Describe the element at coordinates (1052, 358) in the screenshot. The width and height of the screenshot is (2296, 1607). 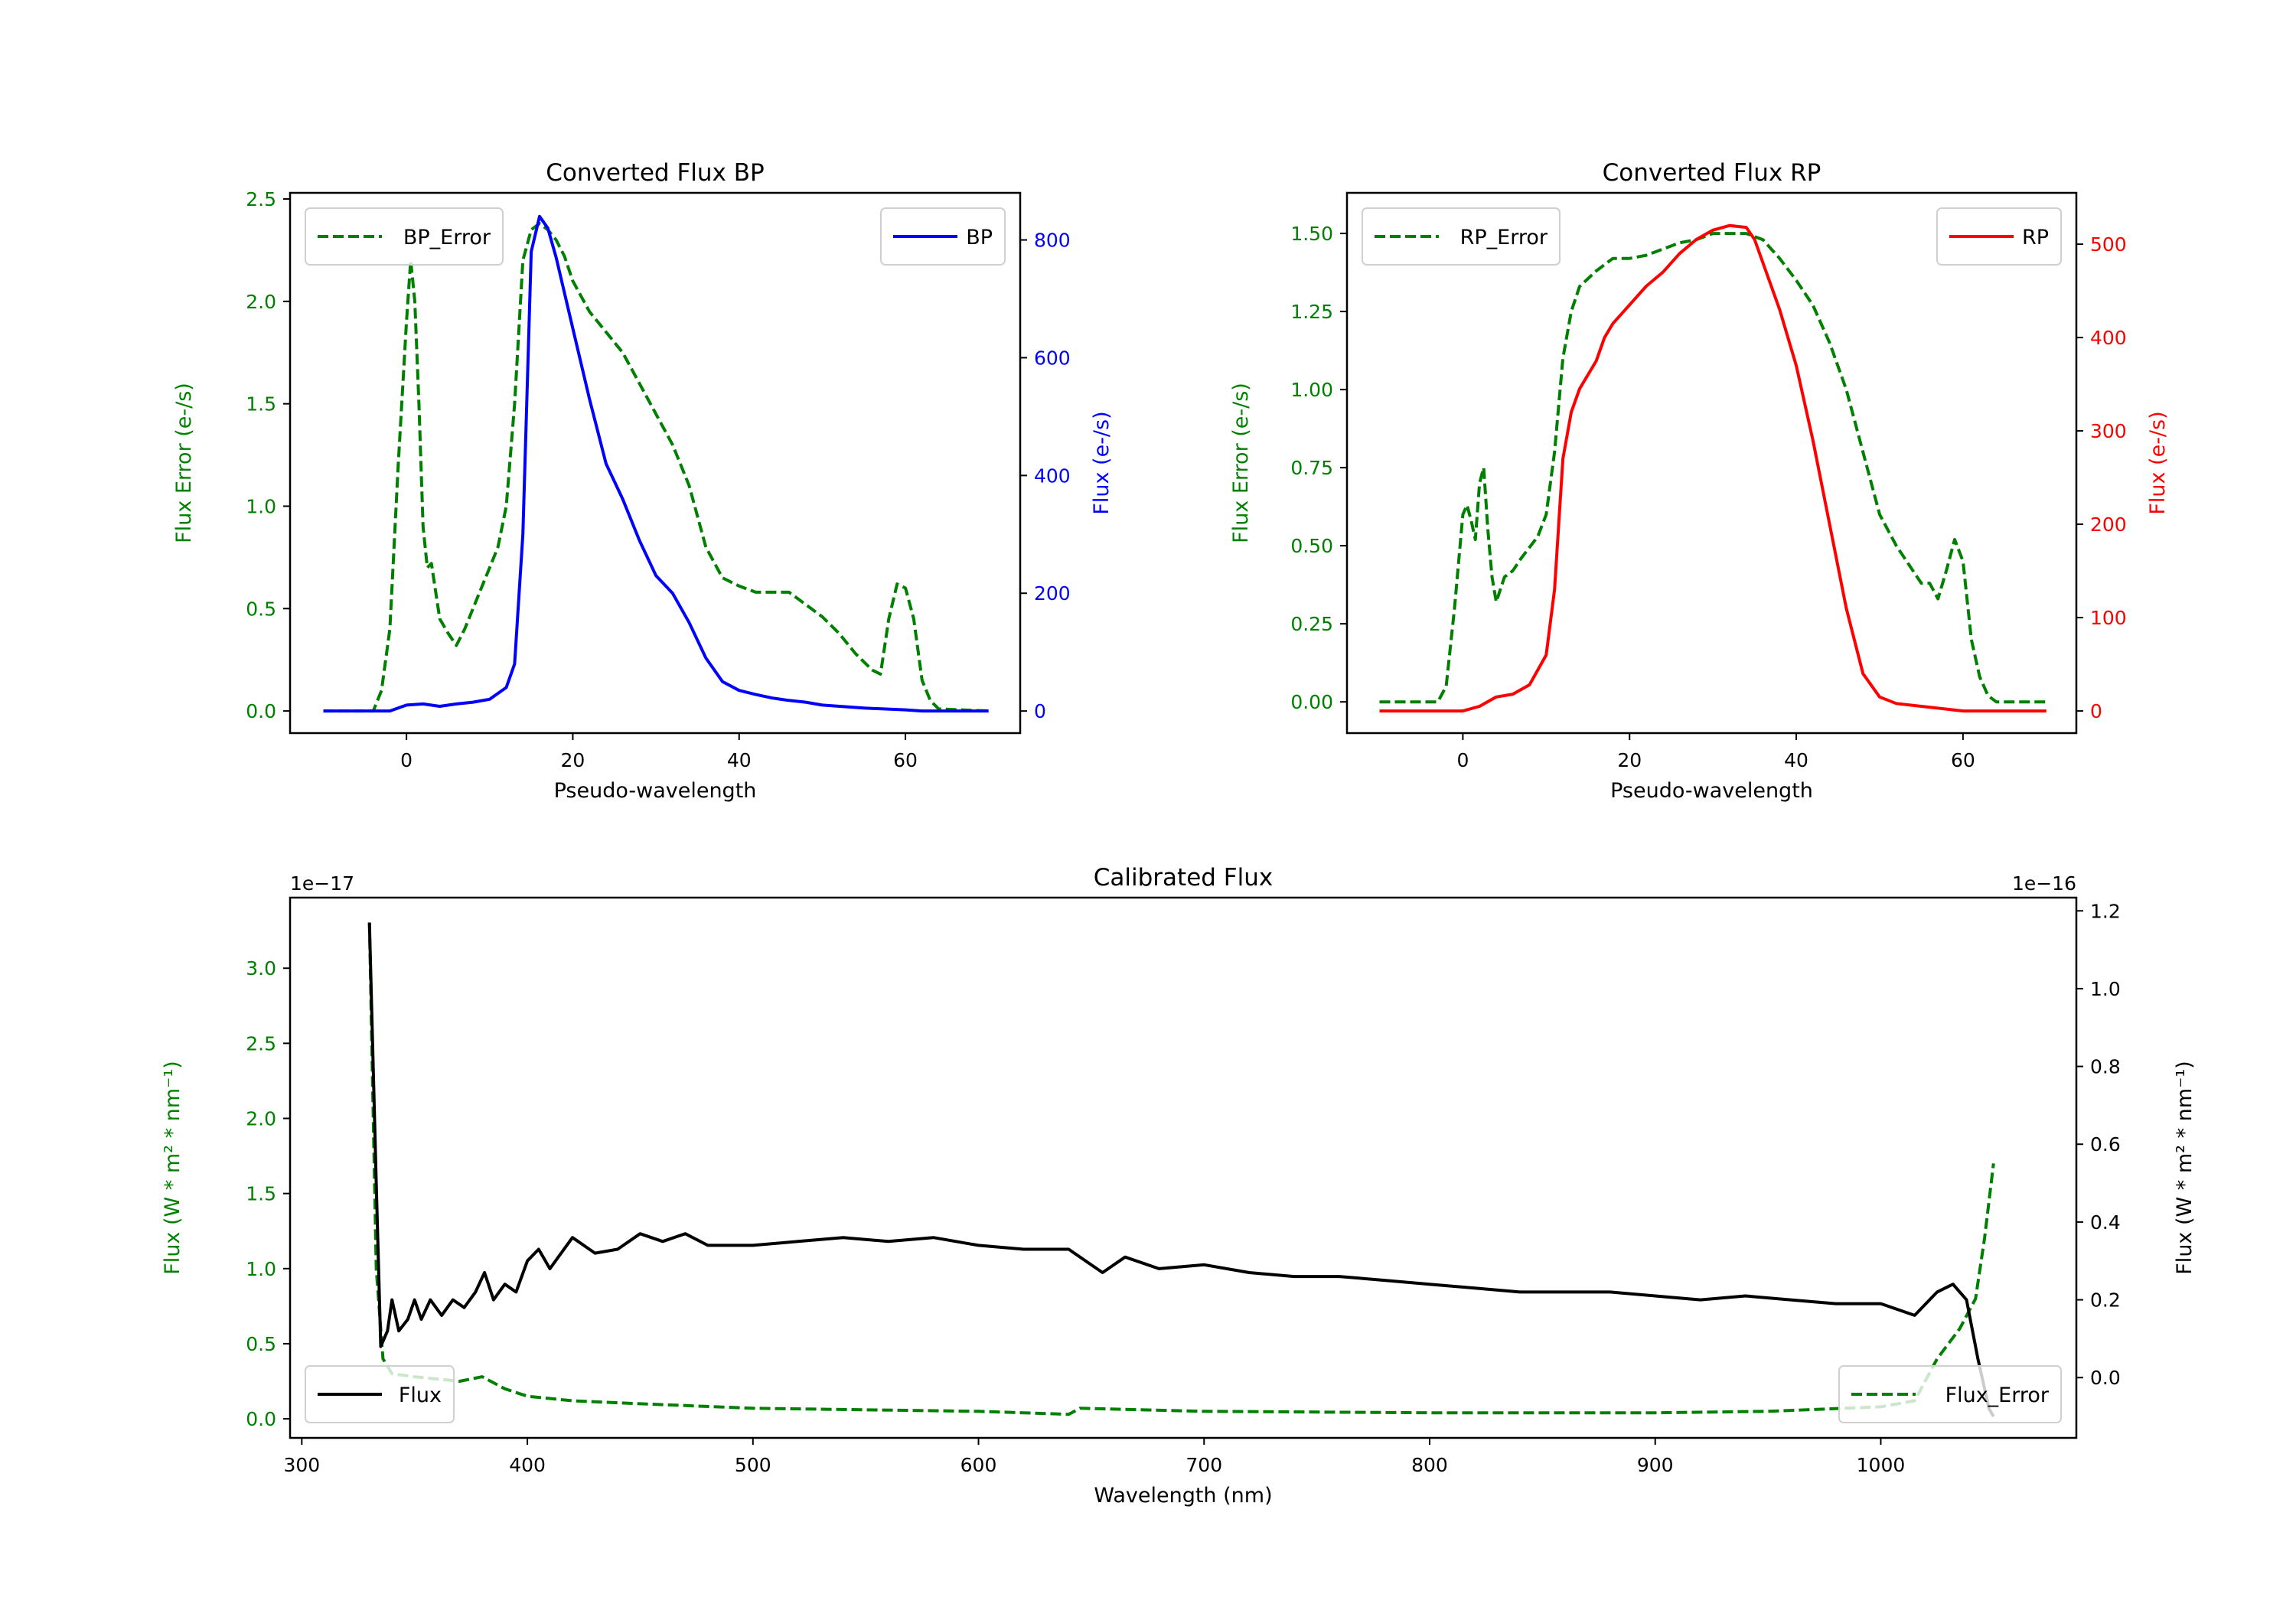
I see `y-right-tick-label: 600` at that location.